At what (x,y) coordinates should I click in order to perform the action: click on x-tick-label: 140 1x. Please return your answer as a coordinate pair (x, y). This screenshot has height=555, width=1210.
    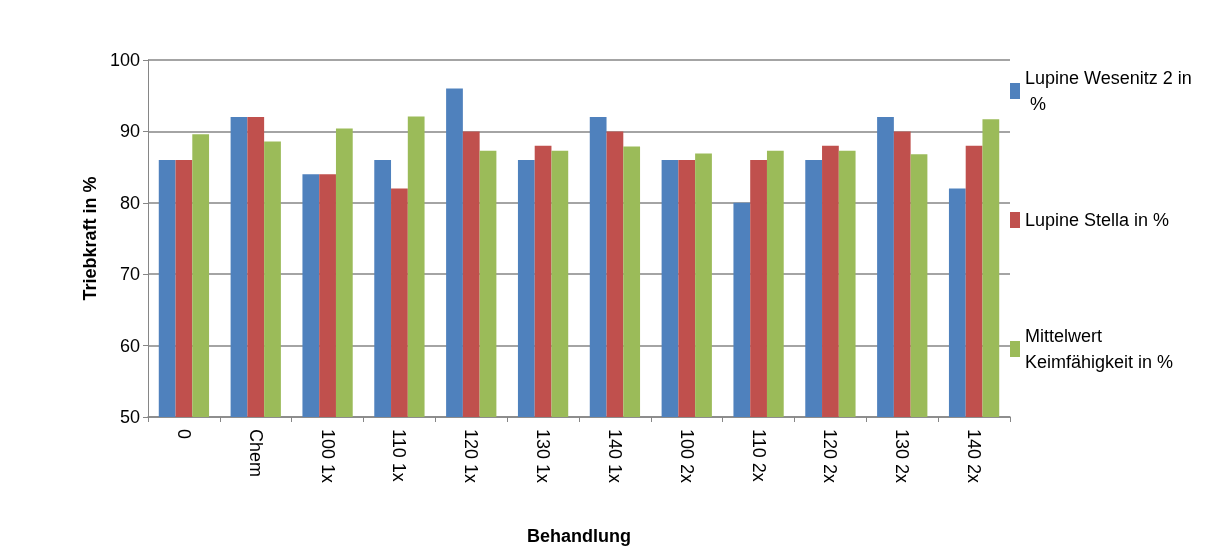
    Looking at the image, I should click on (614, 456).